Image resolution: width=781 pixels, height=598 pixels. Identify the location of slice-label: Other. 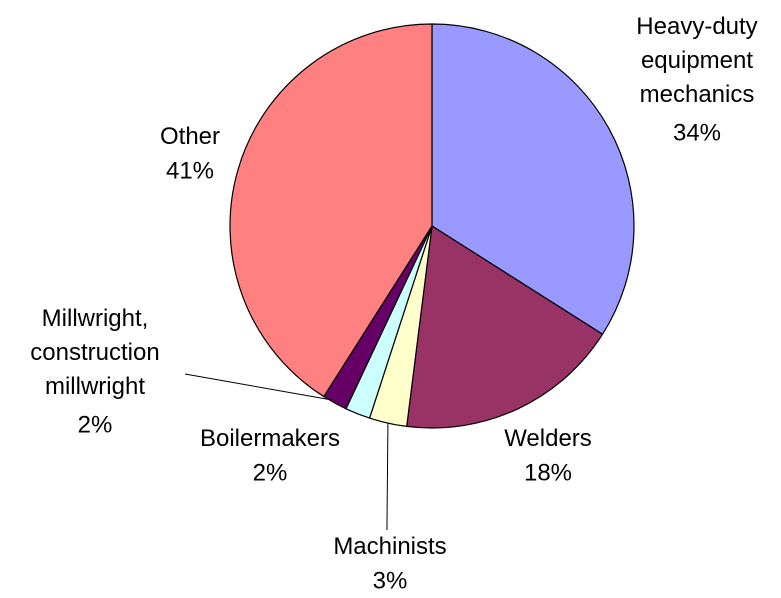
(190, 136).